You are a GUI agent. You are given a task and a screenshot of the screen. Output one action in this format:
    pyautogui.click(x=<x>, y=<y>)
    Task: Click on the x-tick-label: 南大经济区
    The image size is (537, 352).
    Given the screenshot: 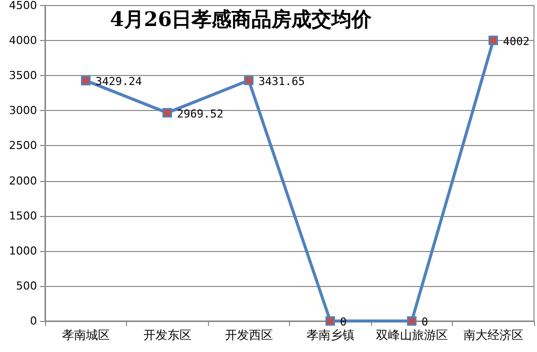 What is the action you would take?
    pyautogui.click(x=493, y=335)
    